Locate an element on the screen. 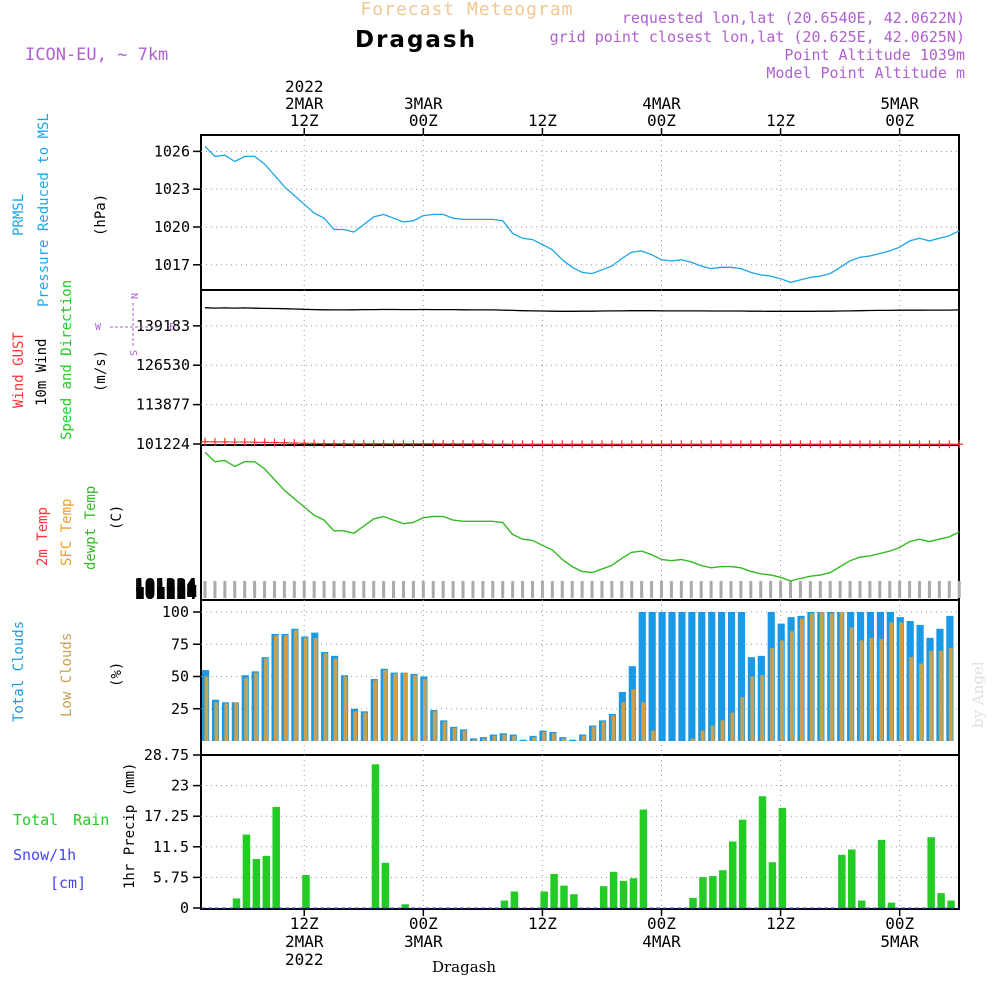 Image resolution: width=1000 pixels, height=1000 pixels. wind-panel is located at coordinates (580, 367).